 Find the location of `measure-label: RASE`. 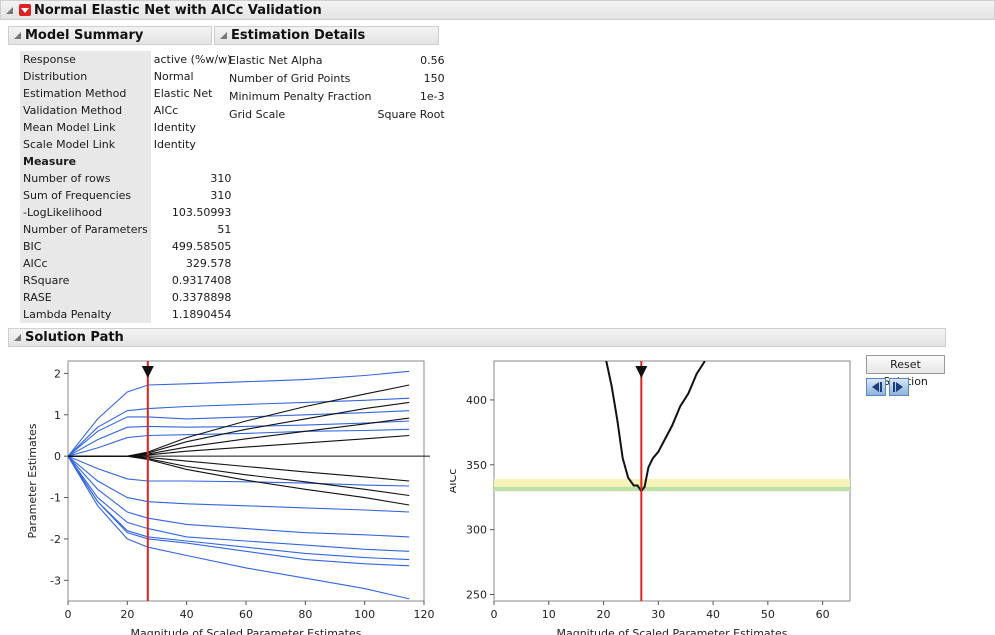

measure-label: RASE is located at coordinates (85, 297).